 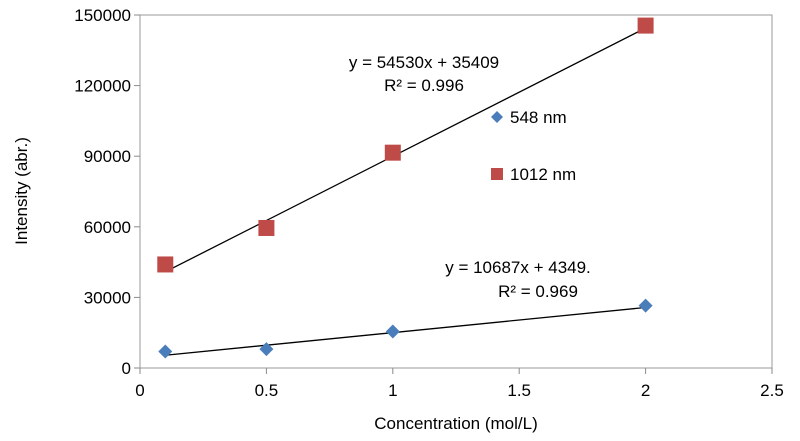 I want to click on legend-marker-1012nm, so click(x=497, y=174).